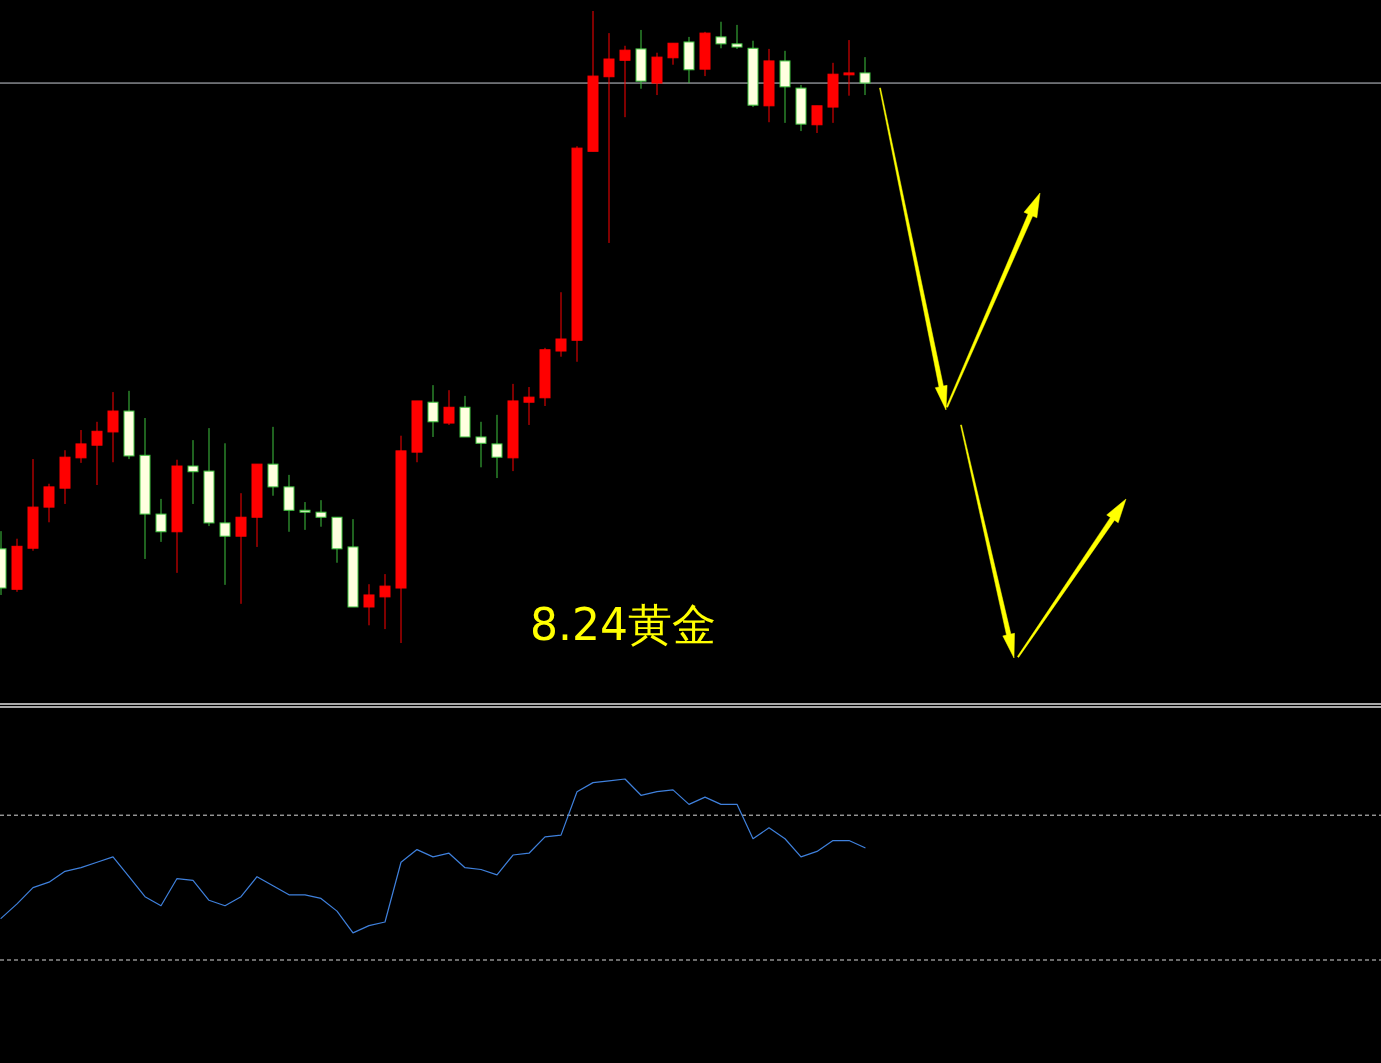 This screenshot has width=1381, height=1063. Describe the element at coordinates (623, 624) in the screenshot. I see `text: 8.24黄金` at that location.